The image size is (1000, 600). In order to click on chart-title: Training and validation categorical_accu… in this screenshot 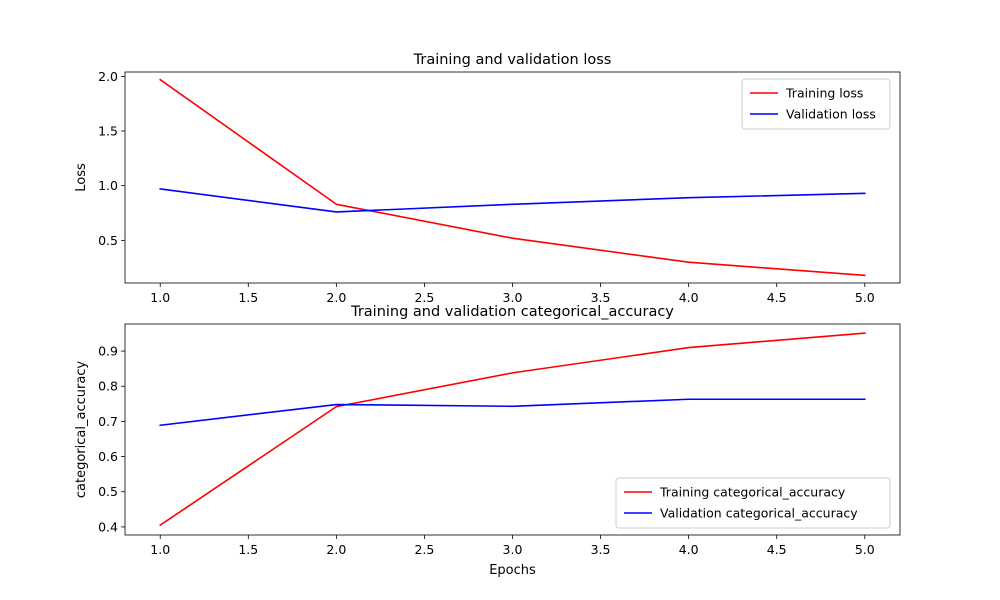, I will do `click(512, 312)`.